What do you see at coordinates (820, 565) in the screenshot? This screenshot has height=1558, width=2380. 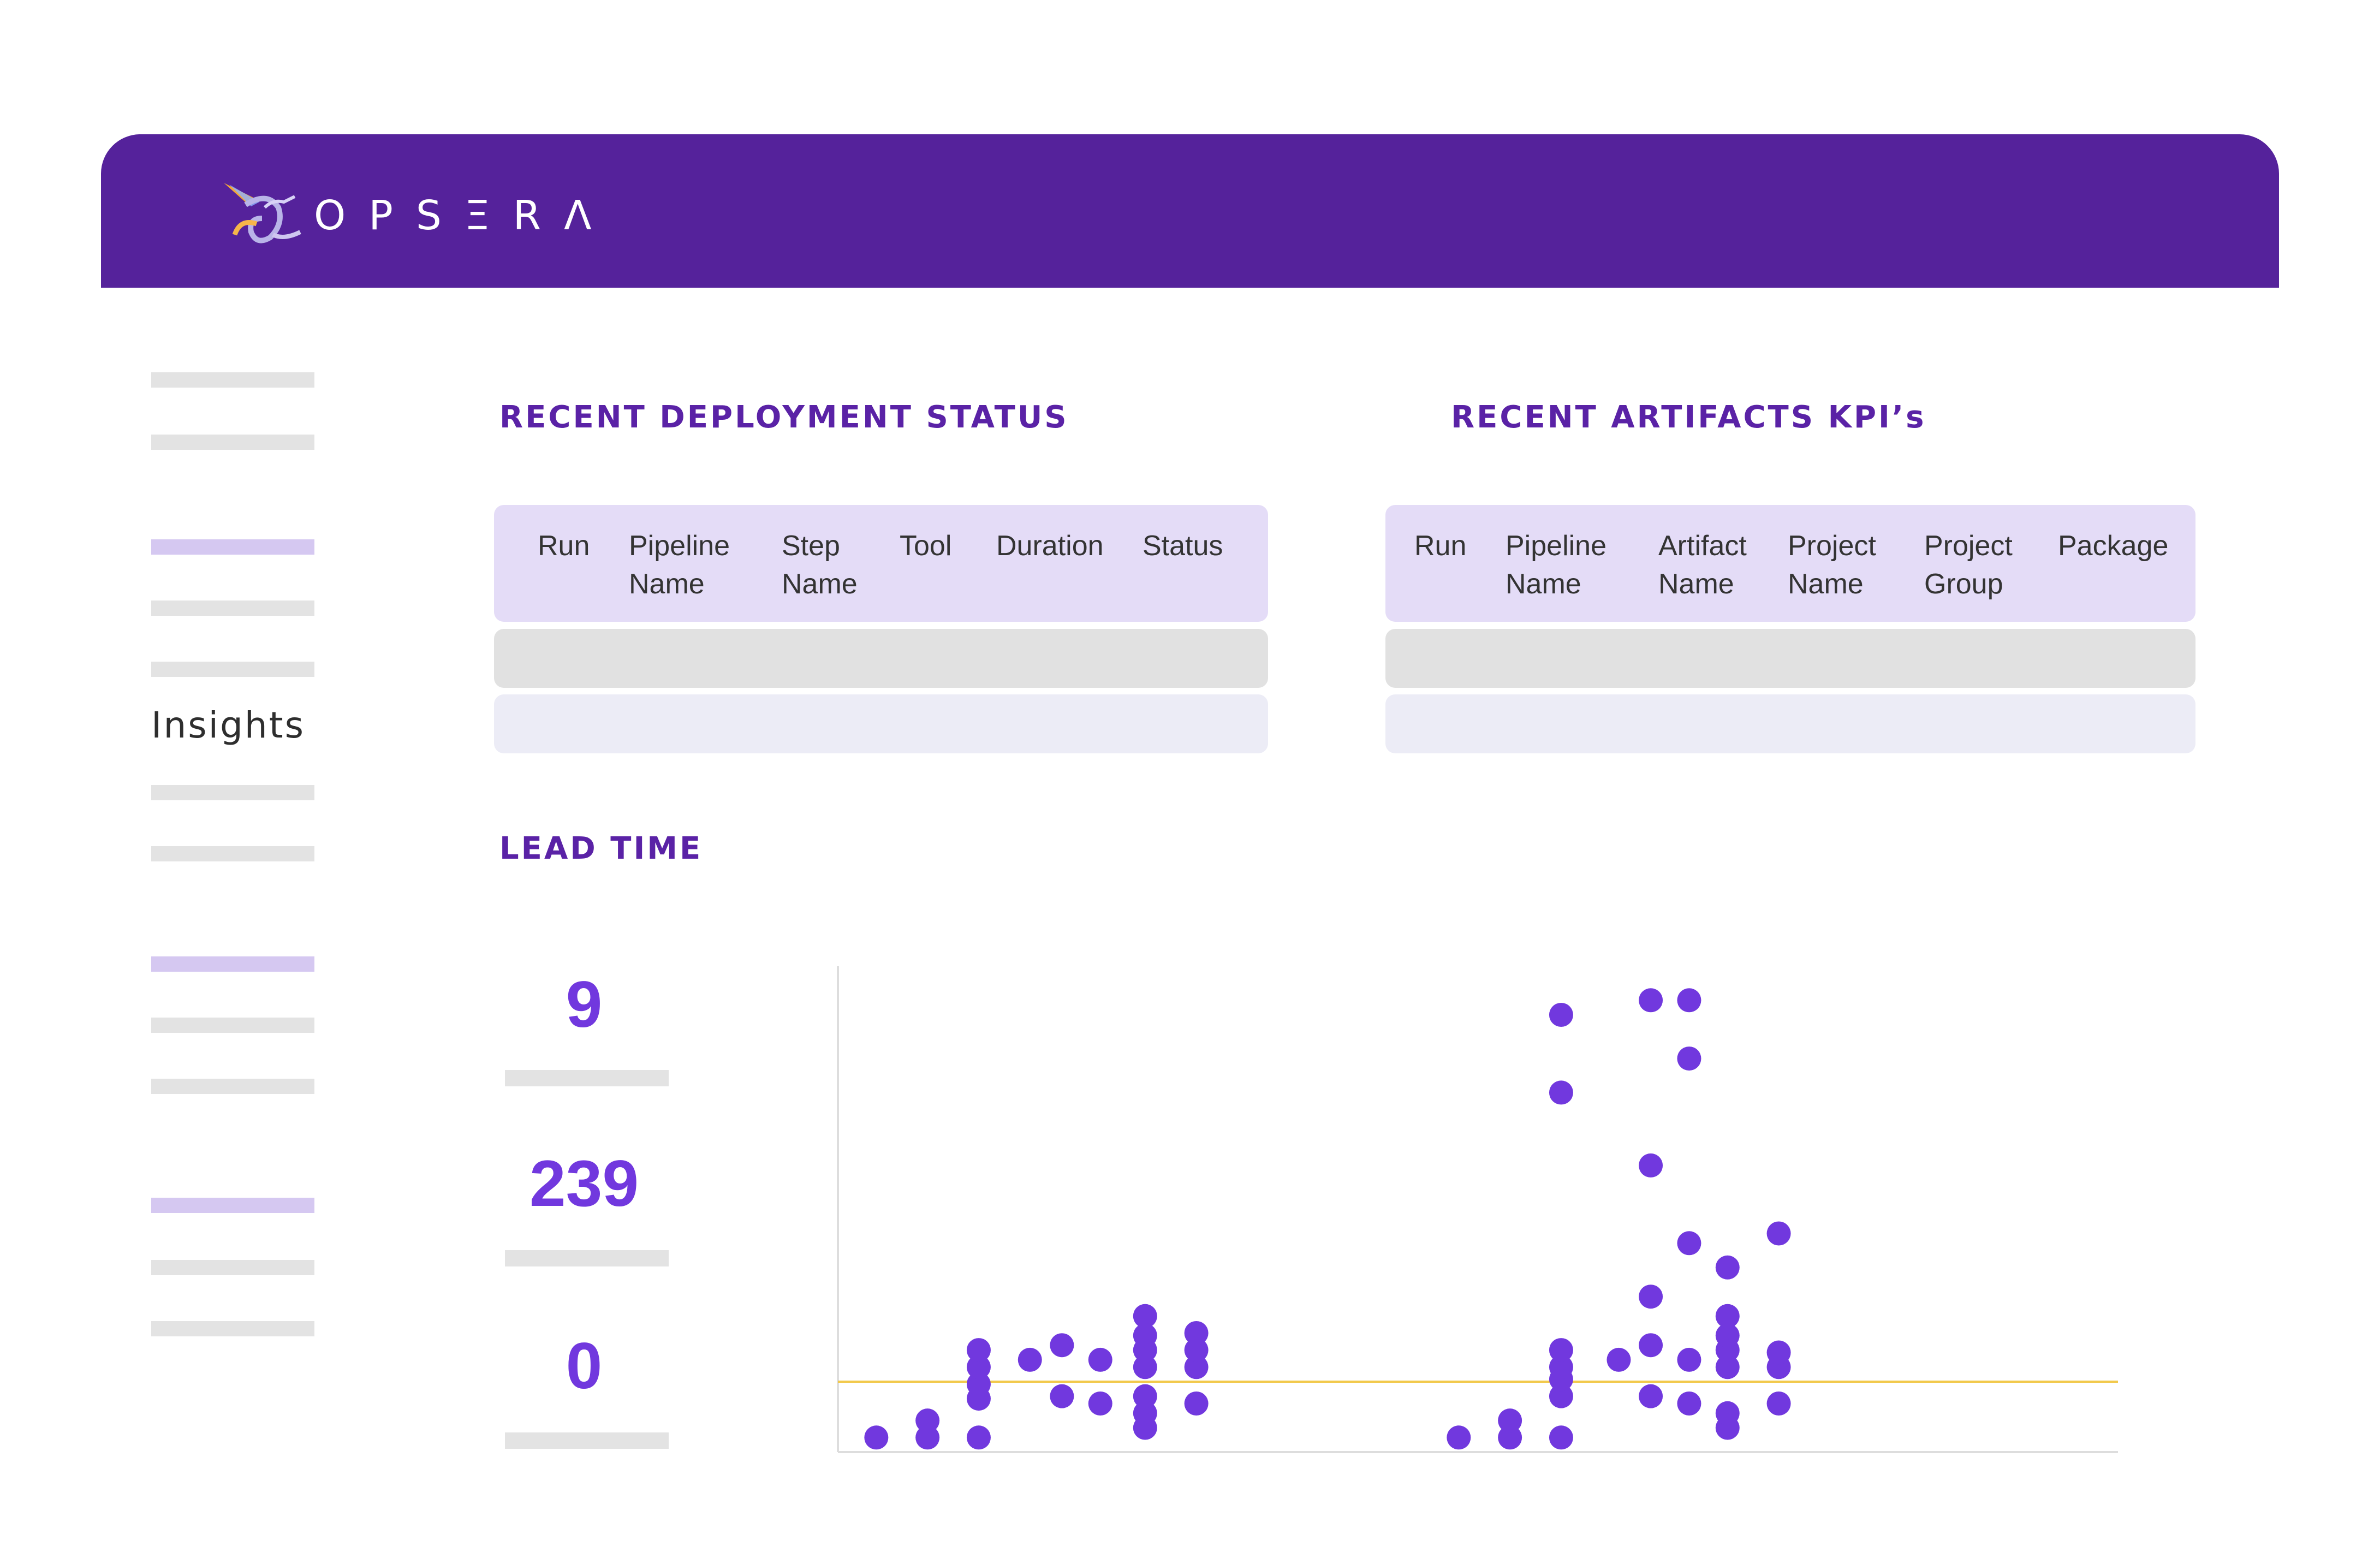 I see `column-header-step-name: Step Name` at bounding box center [820, 565].